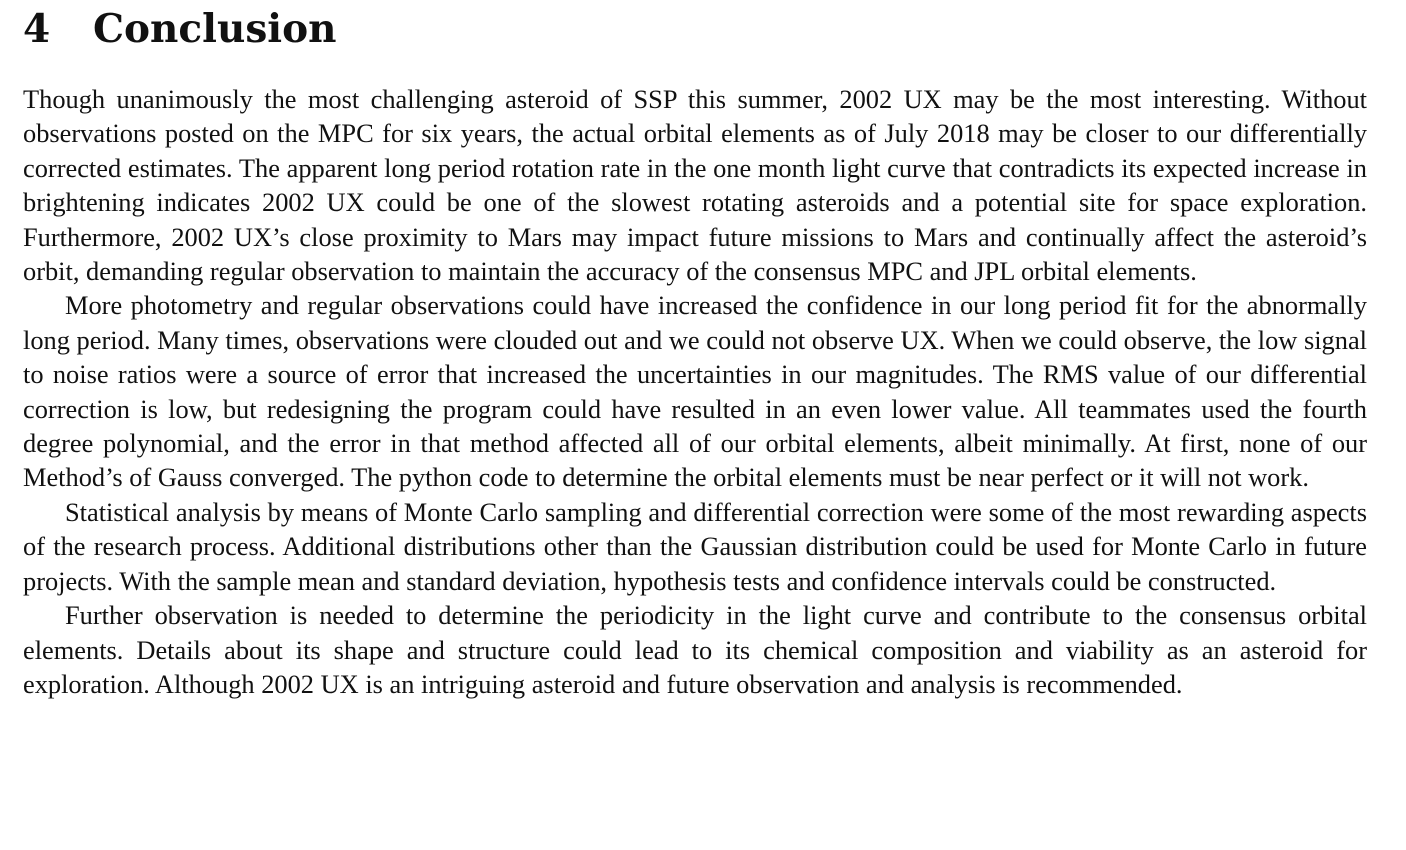 The image size is (1406, 850). What do you see at coordinates (695, 31) in the screenshot?
I see `section-heading: 4 Conclusion` at bounding box center [695, 31].